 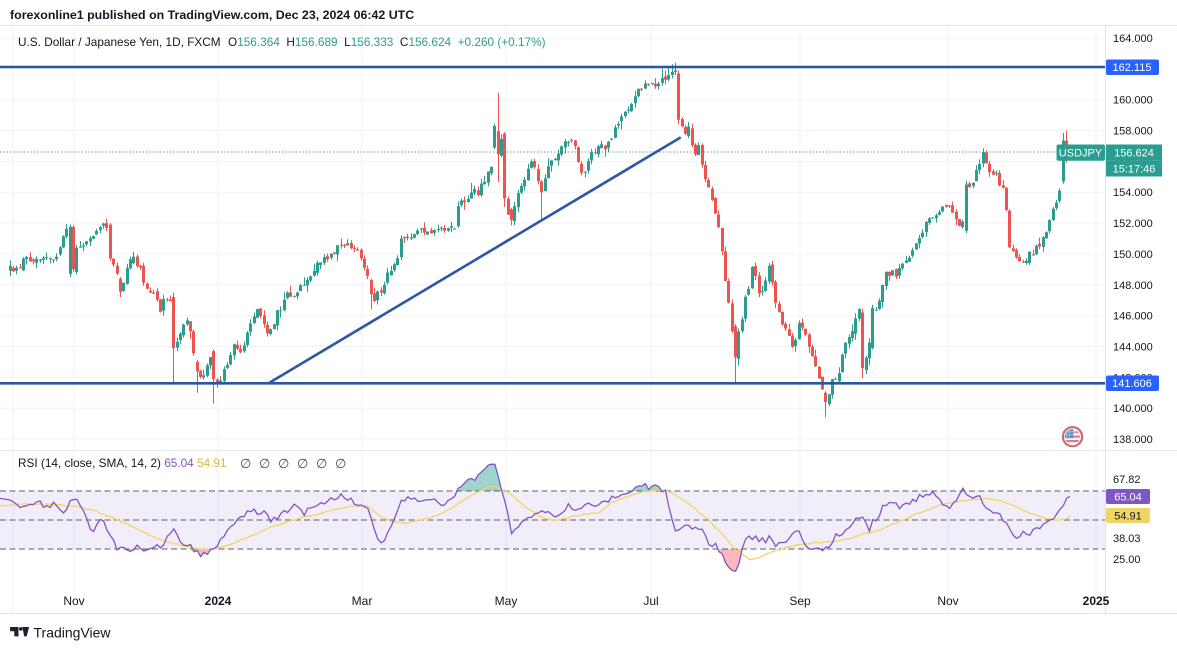 I want to click on svg-text: 141.606, so click(x=1132, y=384).